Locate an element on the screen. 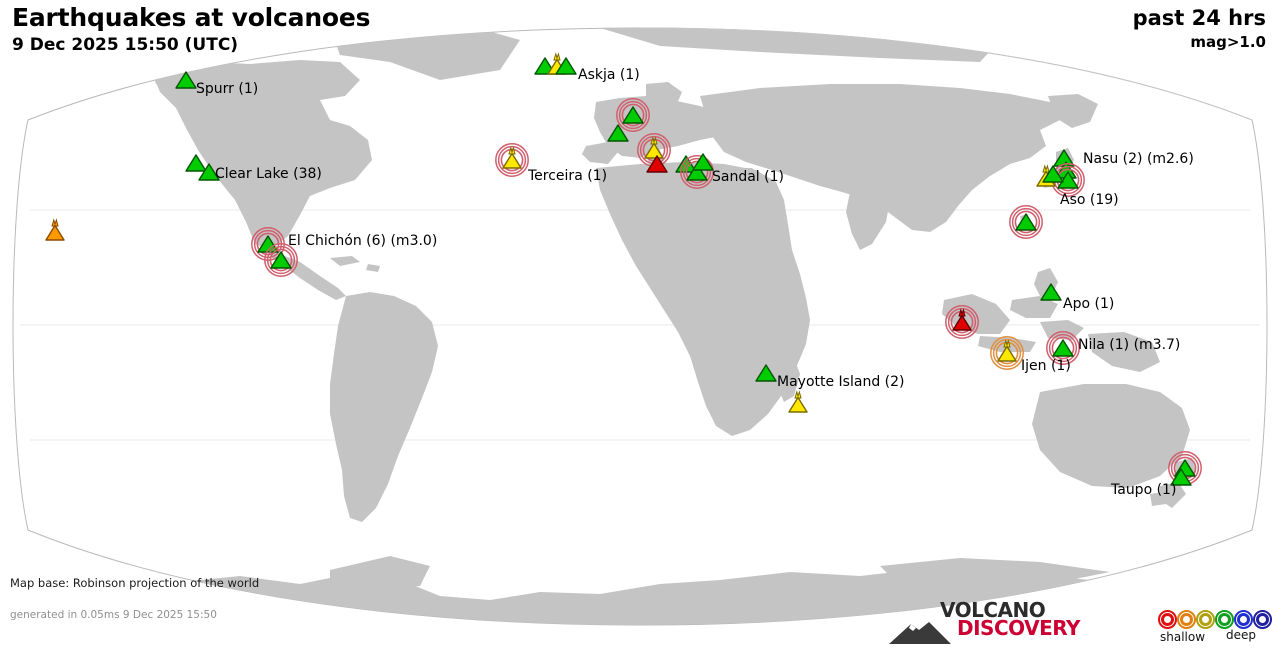 This screenshot has width=1280, height=650. marker-label-clear-lake-b: Clear Lake (38) is located at coordinates (268, 174).